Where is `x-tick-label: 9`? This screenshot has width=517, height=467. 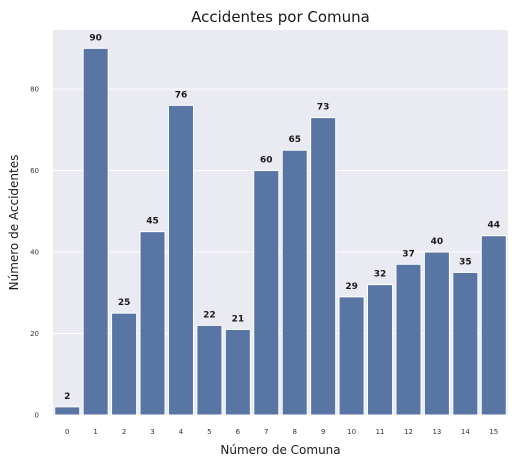
x-tick-label: 9 is located at coordinates (323, 432).